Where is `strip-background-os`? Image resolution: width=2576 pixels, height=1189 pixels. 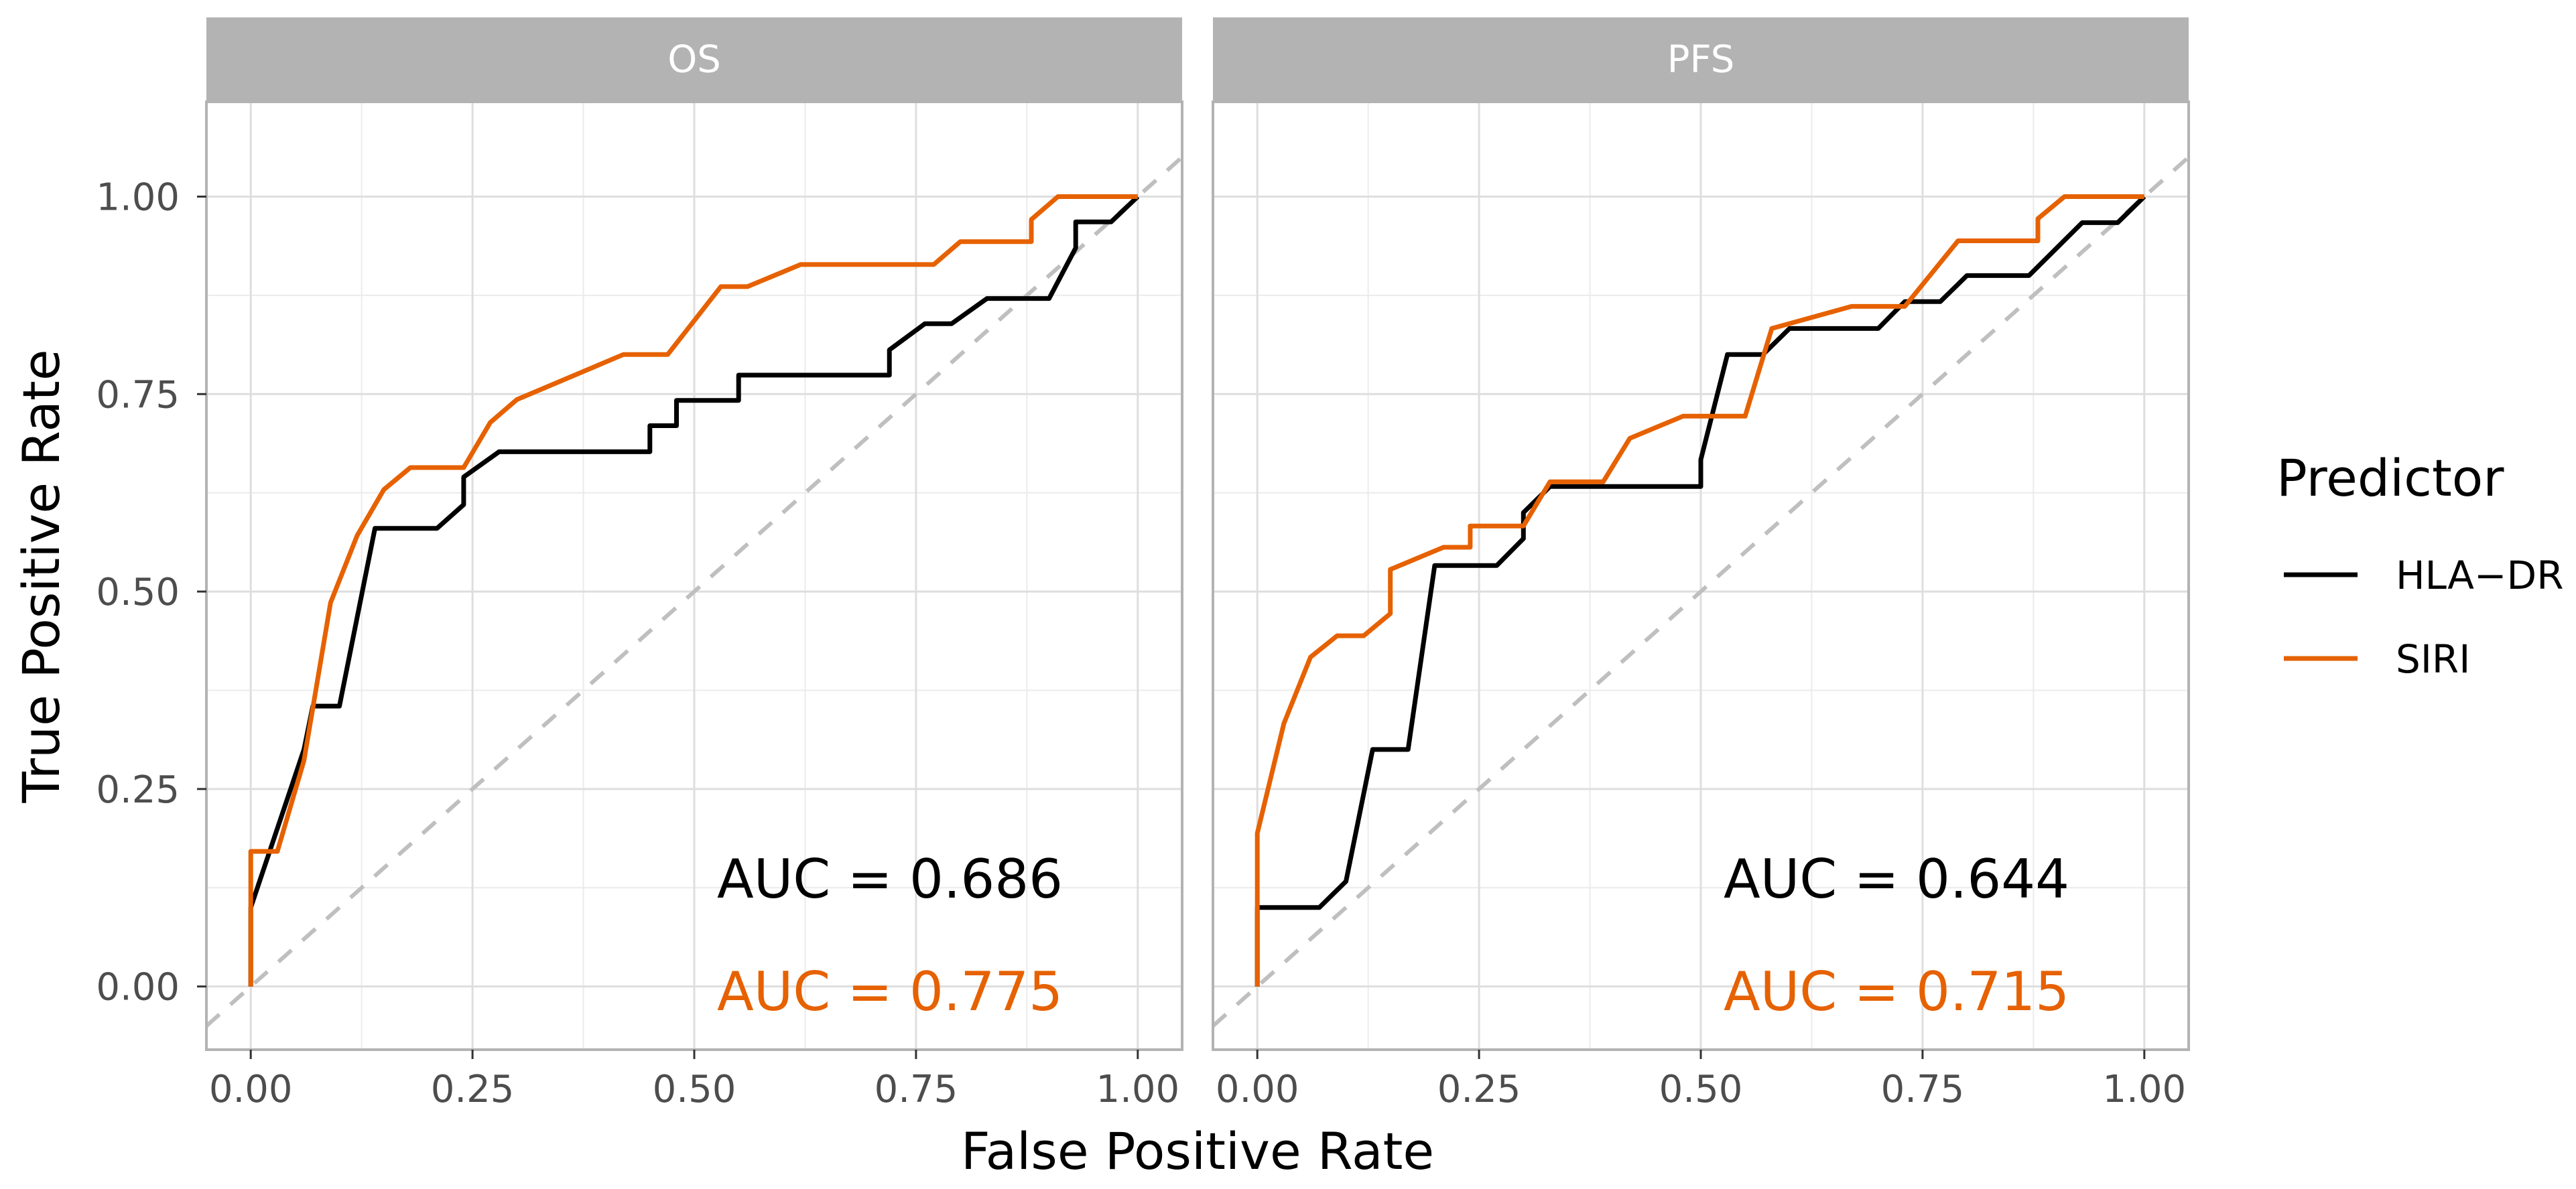
strip-background-os is located at coordinates (694, 59).